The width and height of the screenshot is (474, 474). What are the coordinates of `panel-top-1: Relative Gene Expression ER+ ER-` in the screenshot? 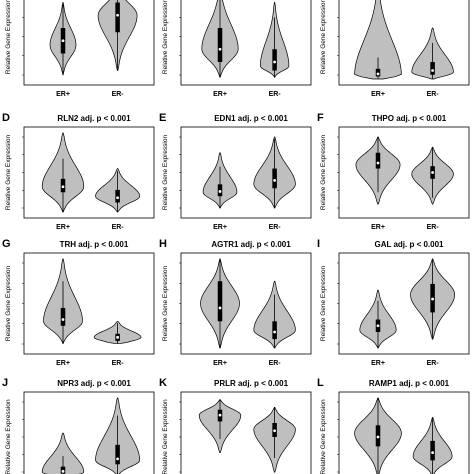 It's located at (80, 49).